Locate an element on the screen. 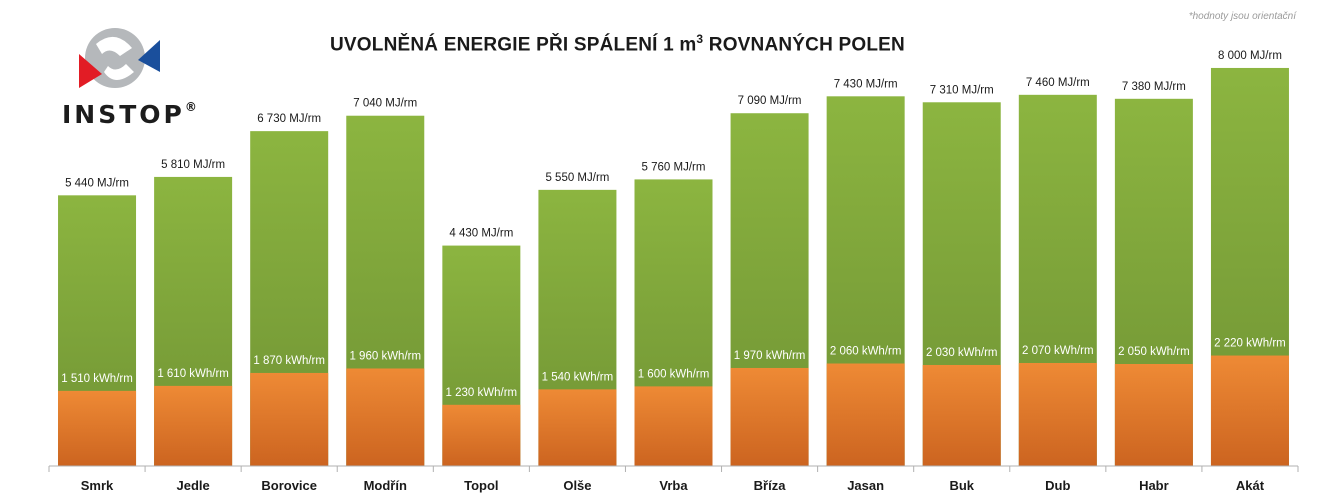  category-label: Modřín is located at coordinates (385, 485).